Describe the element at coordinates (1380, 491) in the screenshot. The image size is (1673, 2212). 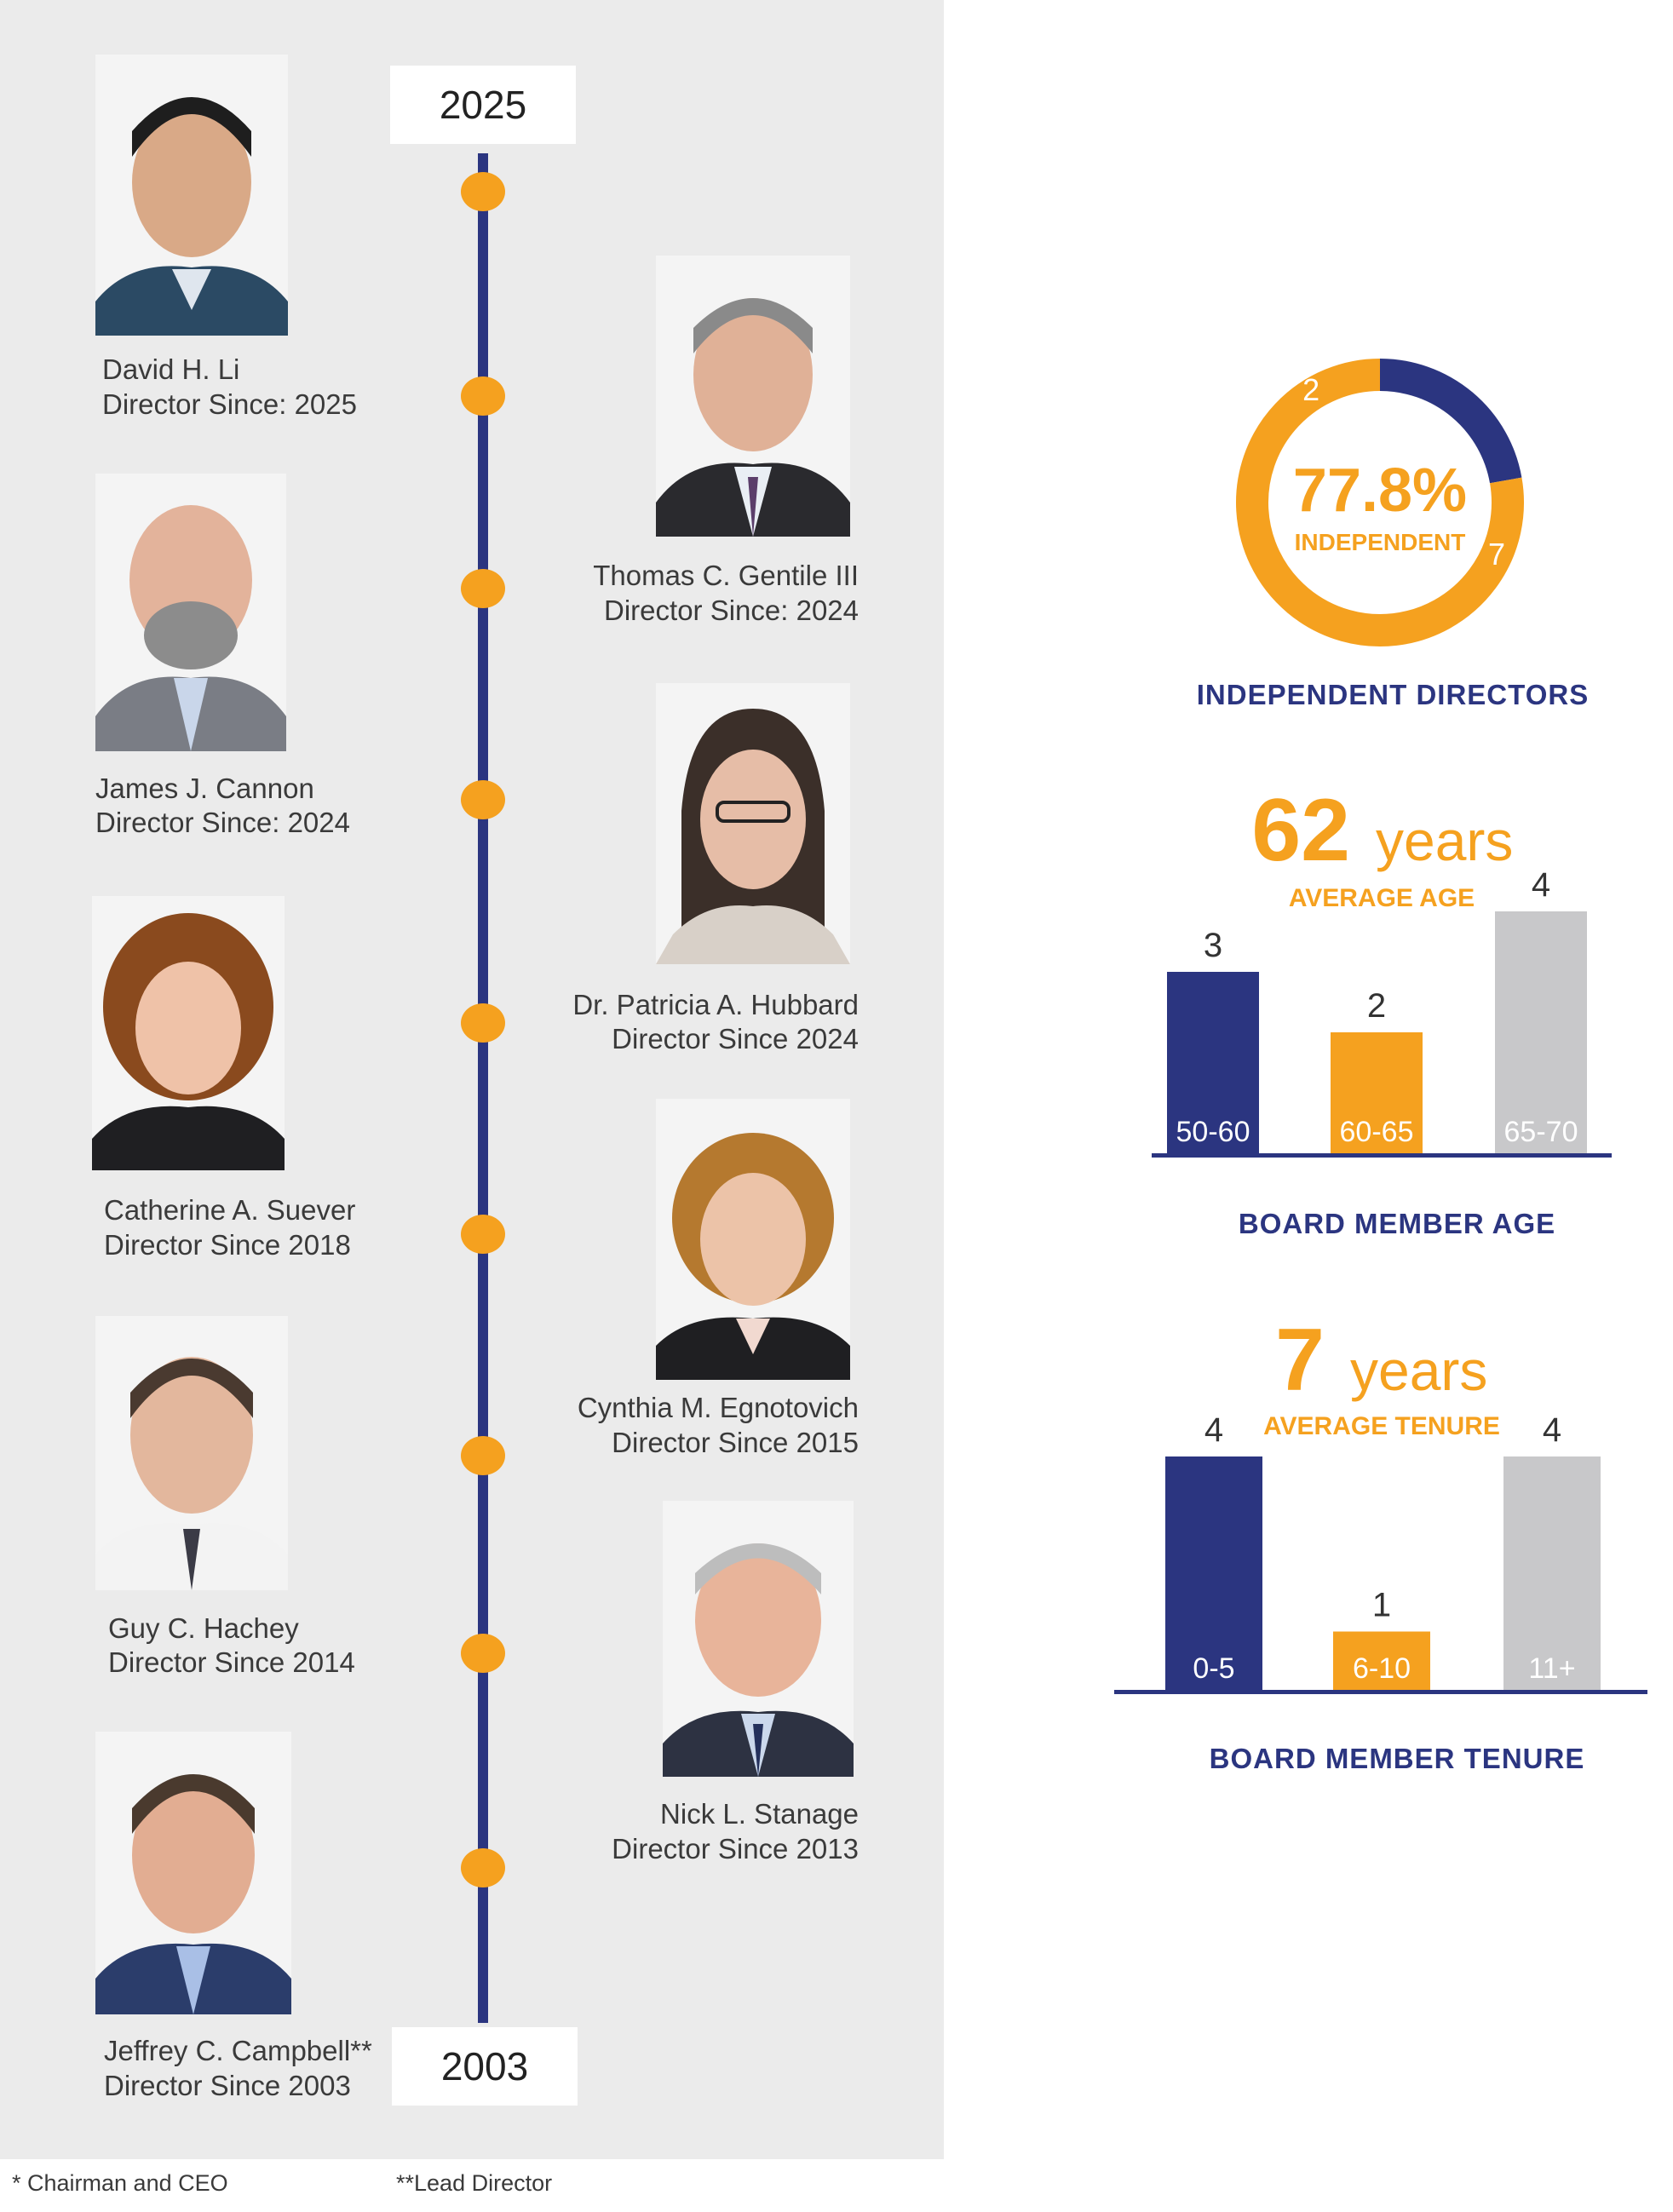
I see `independent-percentage: 77.8%` at that location.